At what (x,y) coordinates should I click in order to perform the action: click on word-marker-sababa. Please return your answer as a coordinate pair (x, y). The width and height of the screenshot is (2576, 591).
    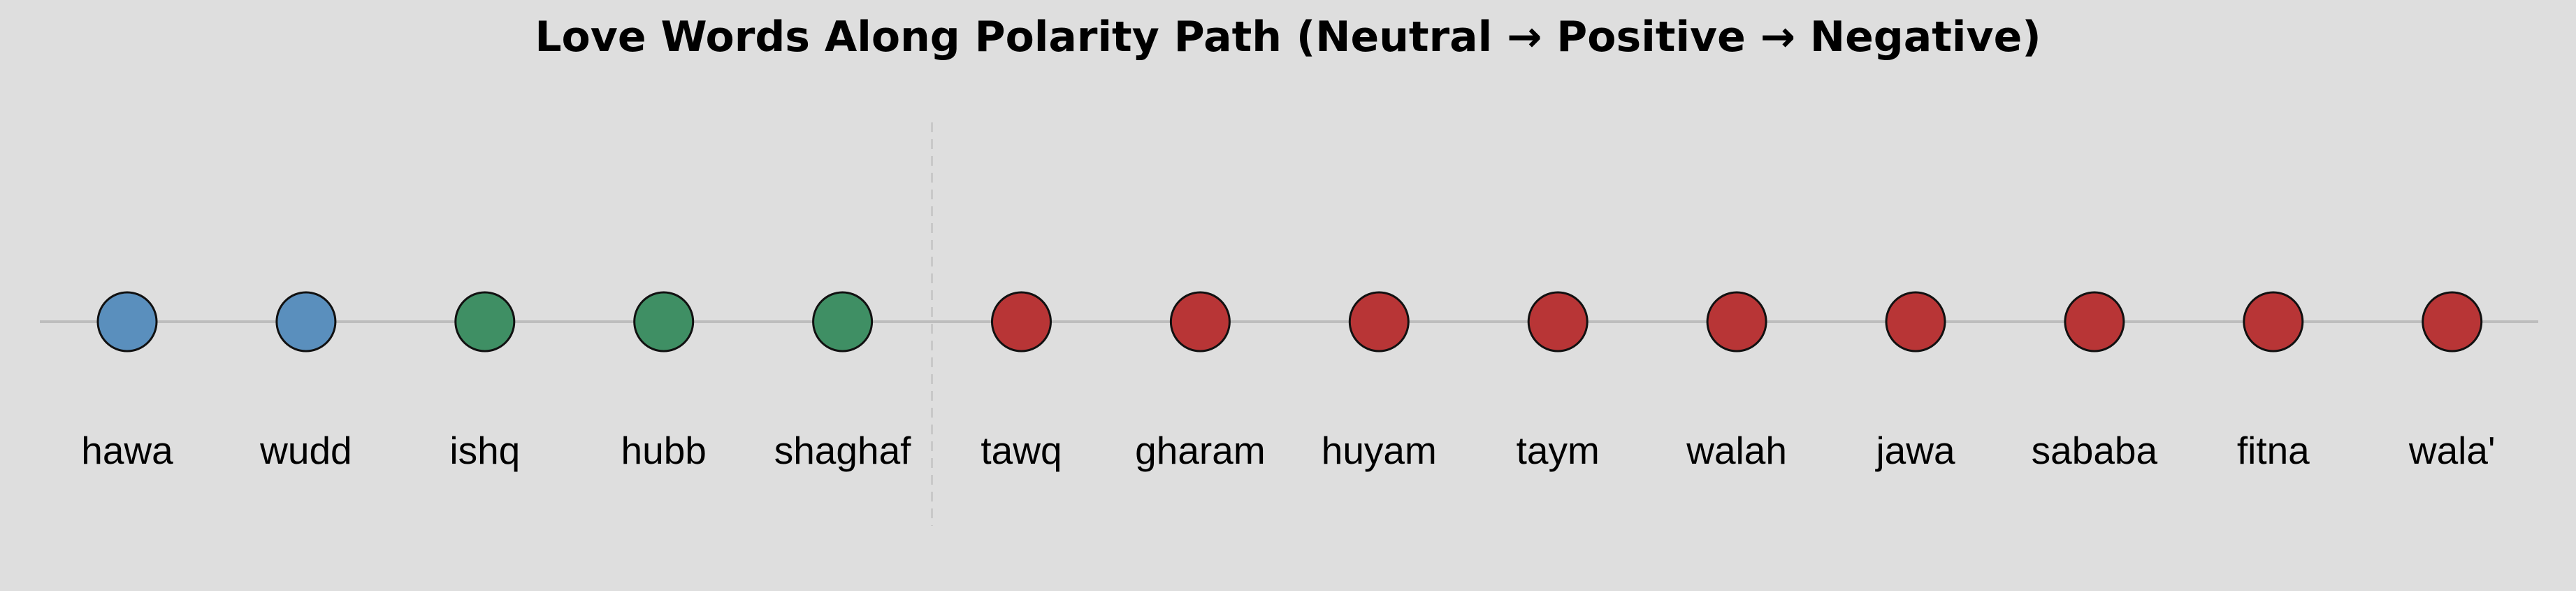
    Looking at the image, I should click on (2094, 322).